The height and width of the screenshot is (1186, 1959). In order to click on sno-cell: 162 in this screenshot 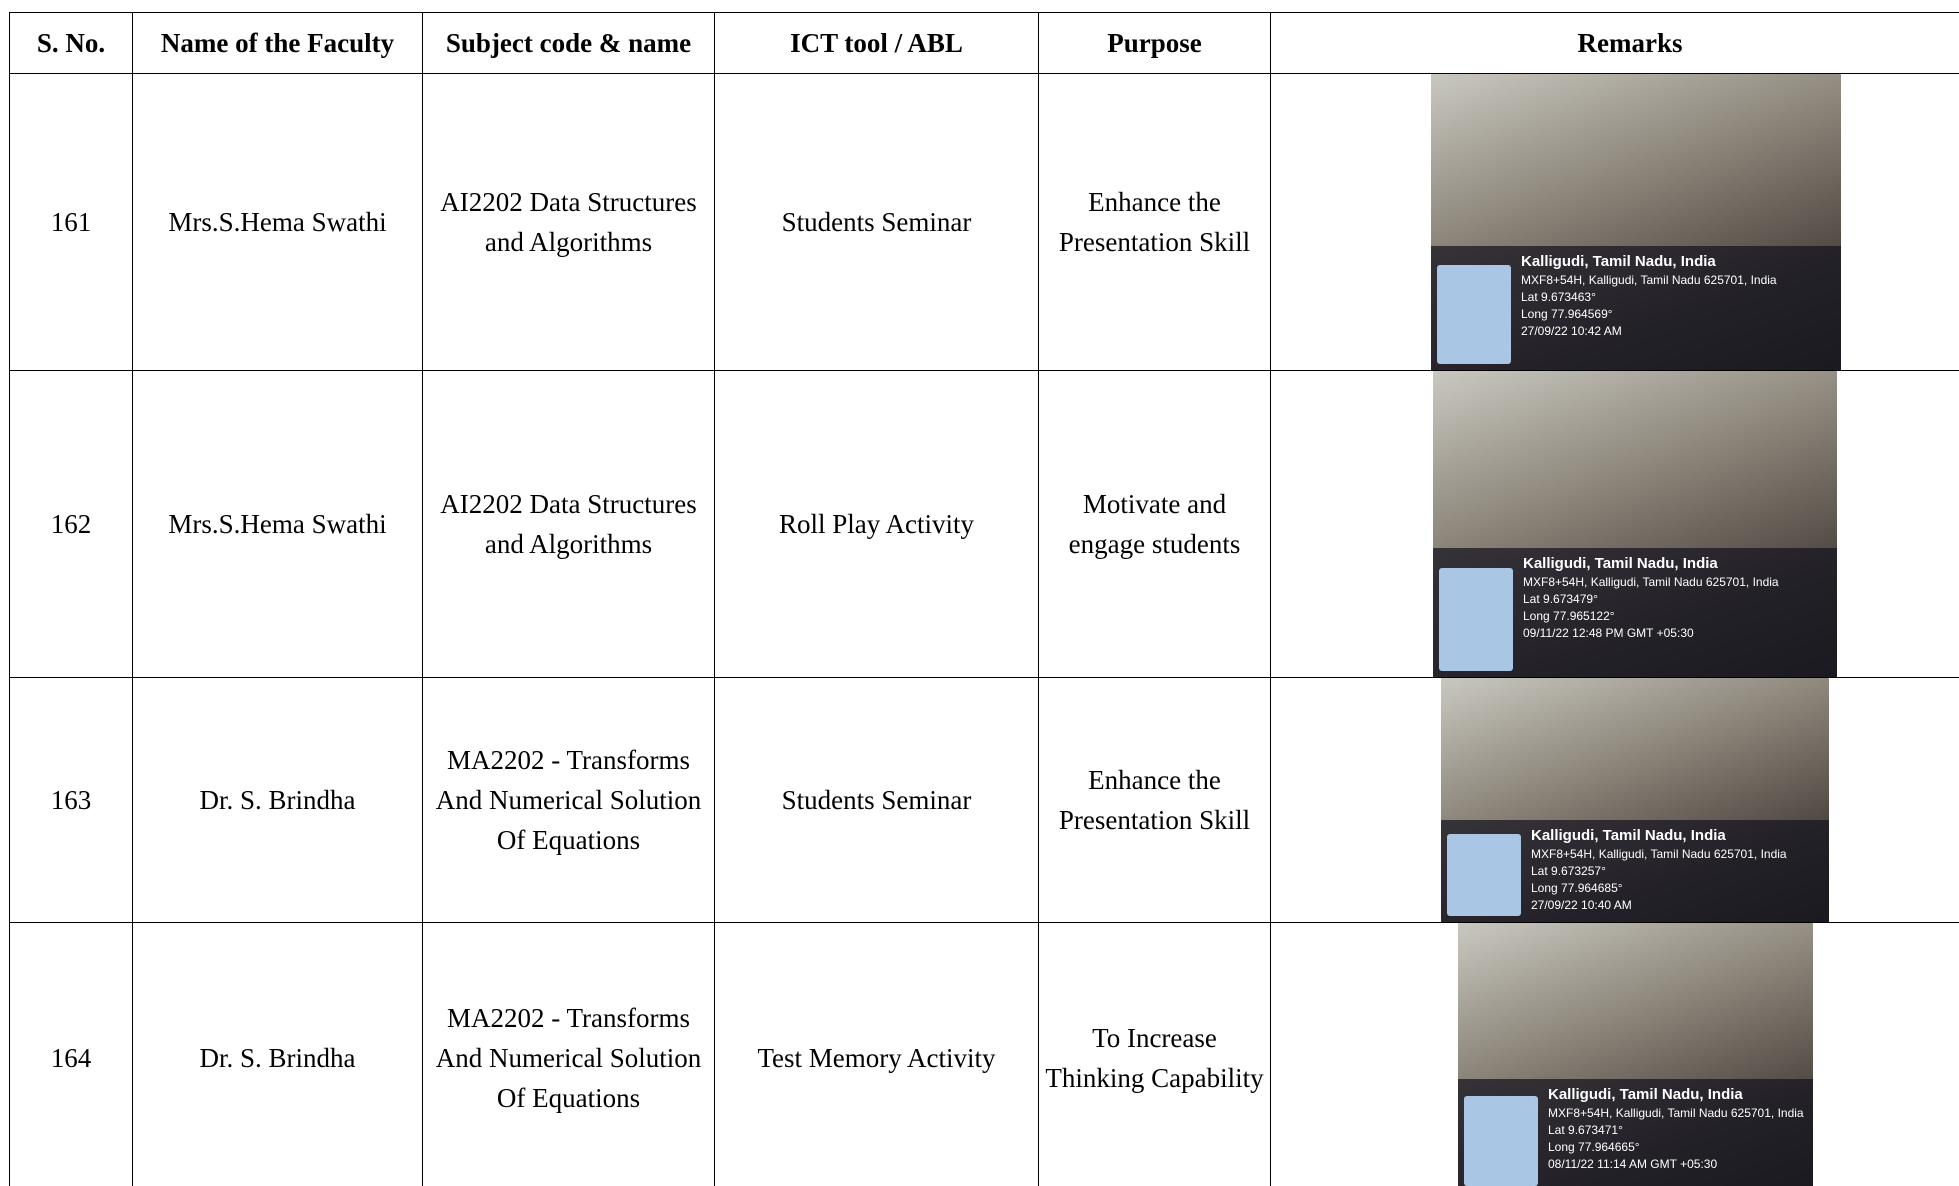, I will do `click(71, 524)`.